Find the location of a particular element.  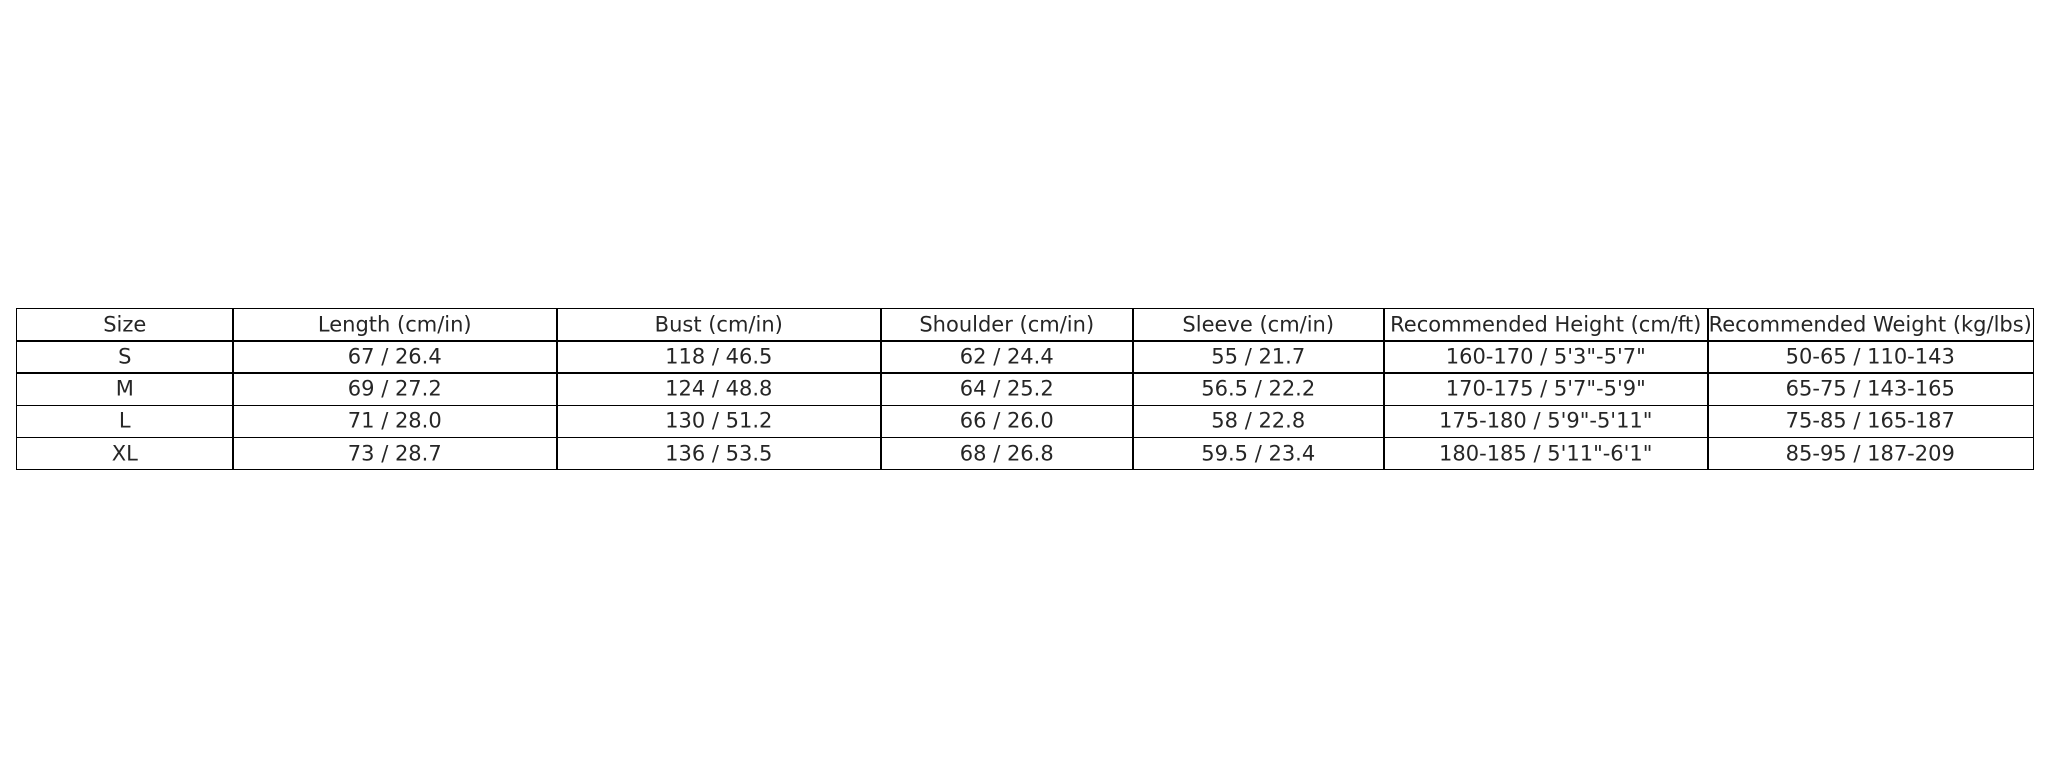

cell-value: 71 / 28.0 is located at coordinates (394, 420).